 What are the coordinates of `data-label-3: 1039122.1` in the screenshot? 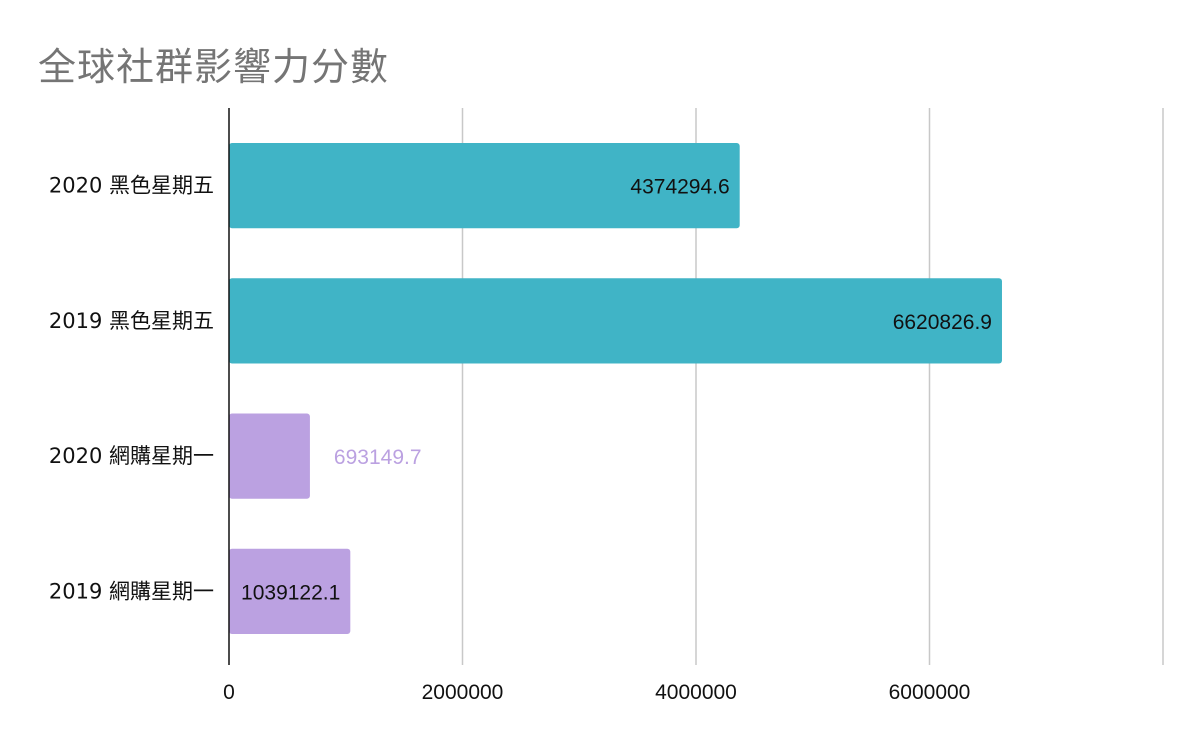 It's located at (290, 592).